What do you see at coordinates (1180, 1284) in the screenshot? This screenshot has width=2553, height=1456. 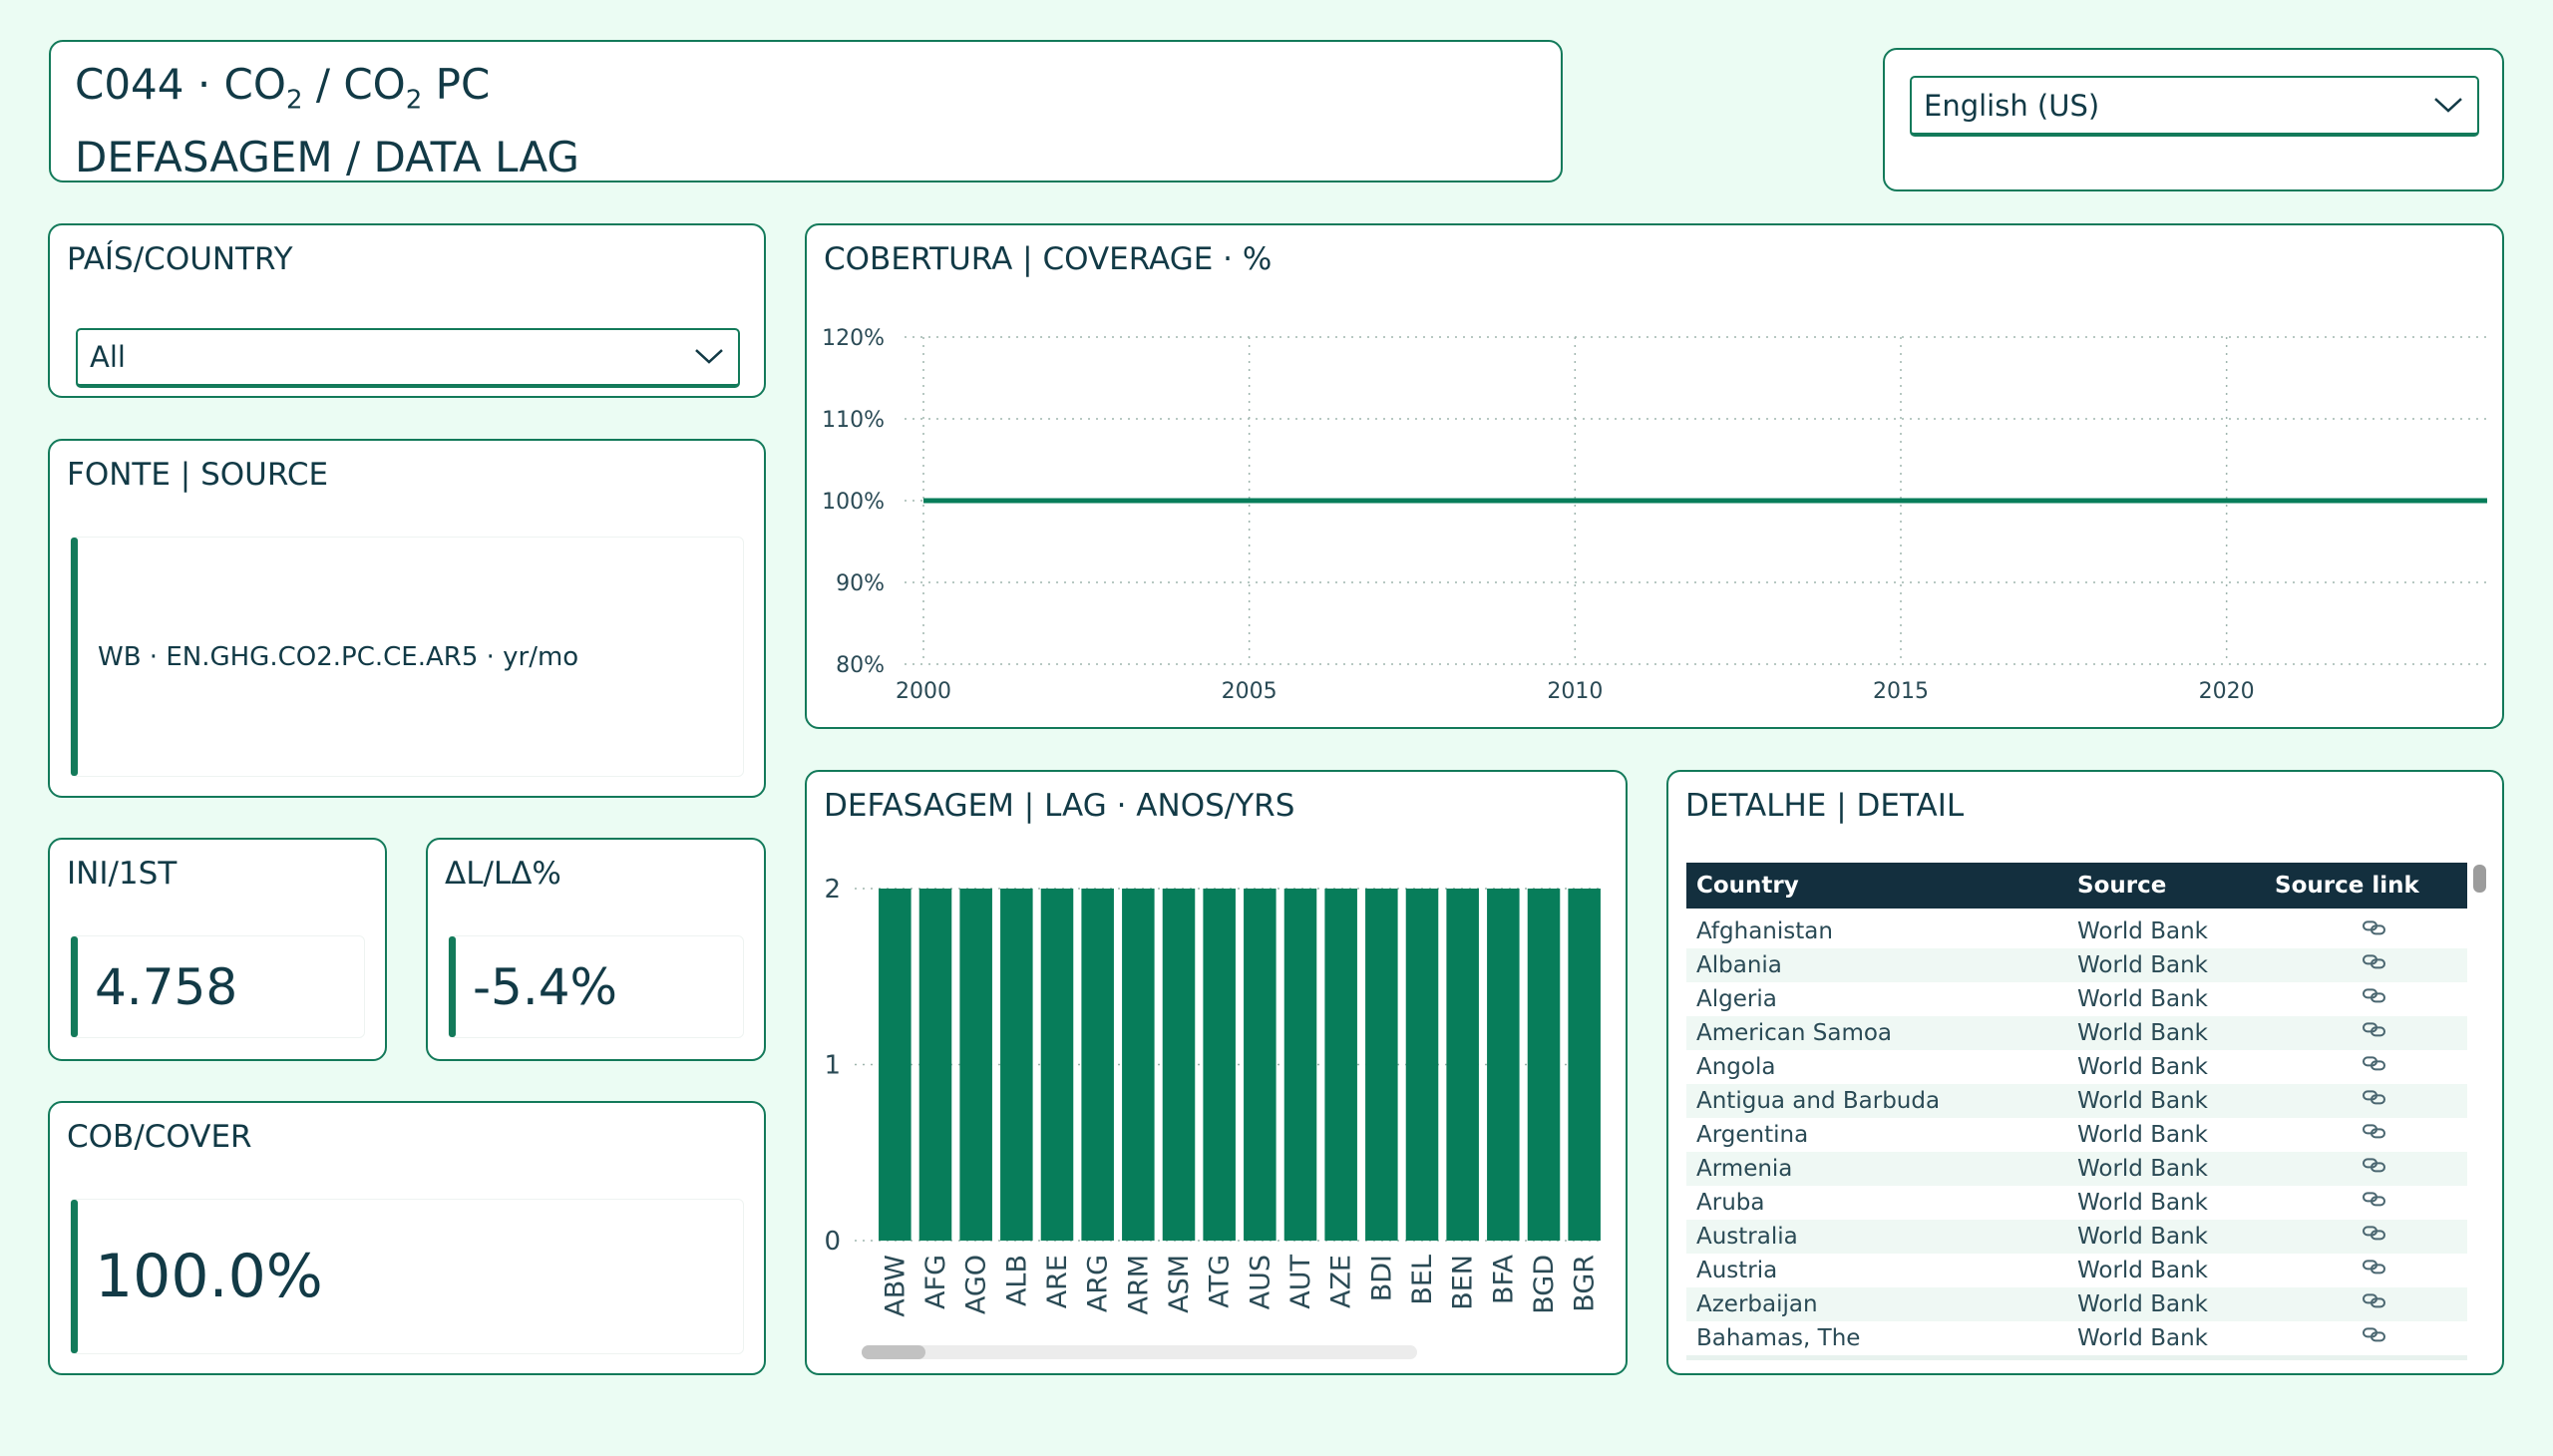 I see `x-tick-label: ASM` at bounding box center [1180, 1284].